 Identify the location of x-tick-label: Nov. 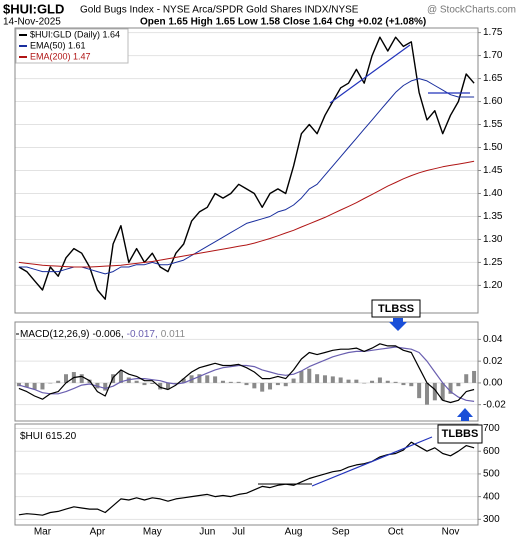
(451, 532).